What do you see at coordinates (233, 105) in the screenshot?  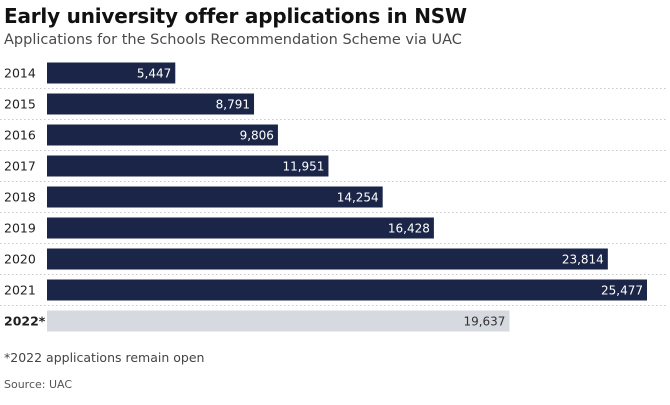 I see `value-label: 8,791` at bounding box center [233, 105].